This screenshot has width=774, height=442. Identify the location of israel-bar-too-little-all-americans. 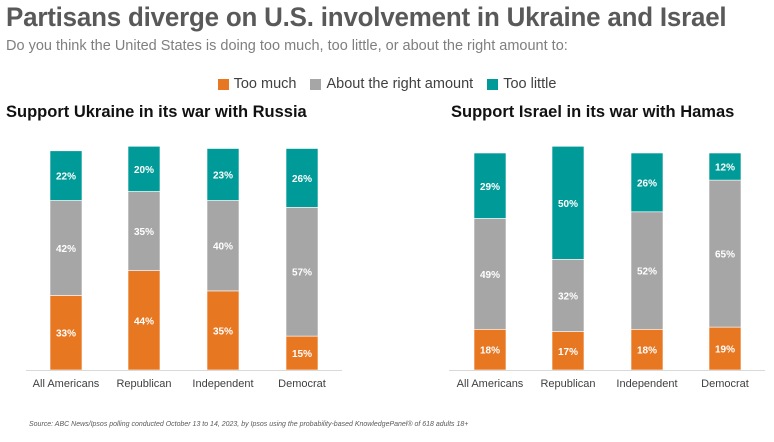
(490, 185).